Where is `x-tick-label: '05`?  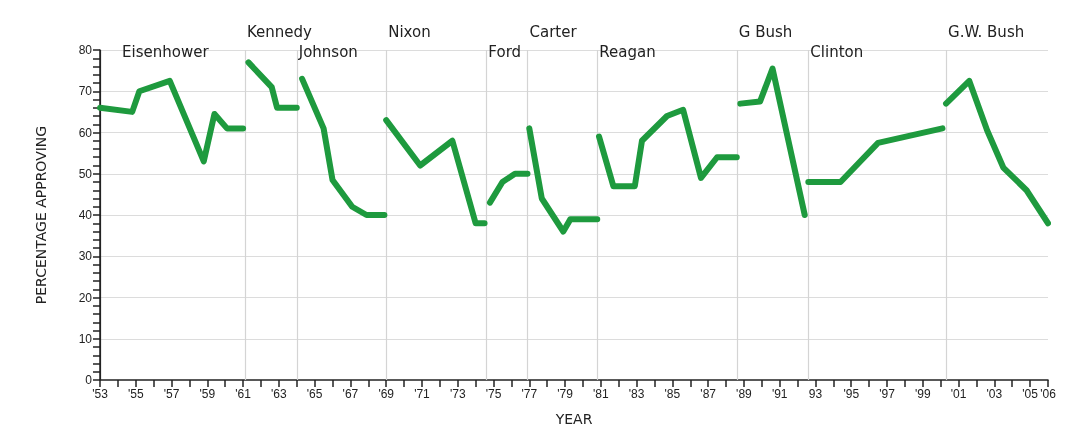
x-tick-label: '05 is located at coordinates (1030, 394).